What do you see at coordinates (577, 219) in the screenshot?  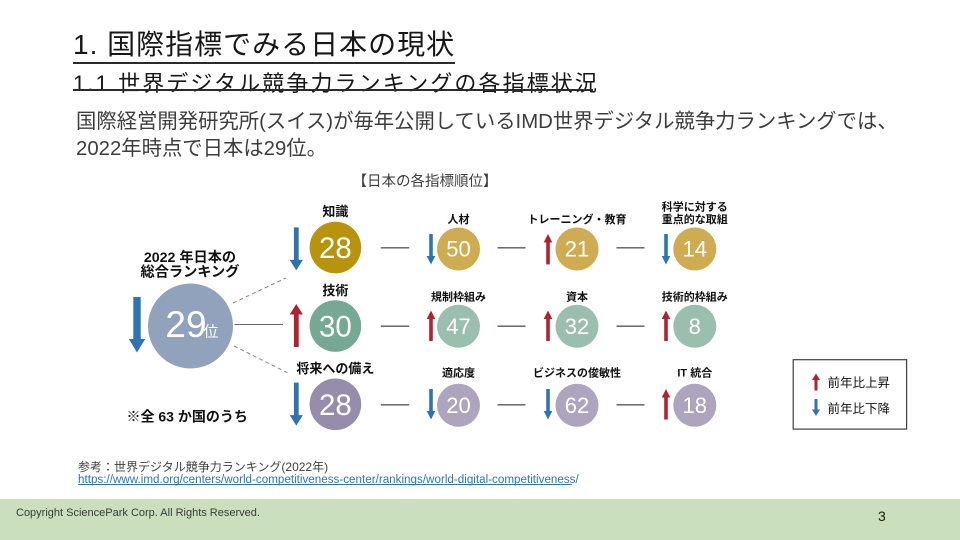 I see `svg-text: トレーニング・教育` at bounding box center [577, 219].